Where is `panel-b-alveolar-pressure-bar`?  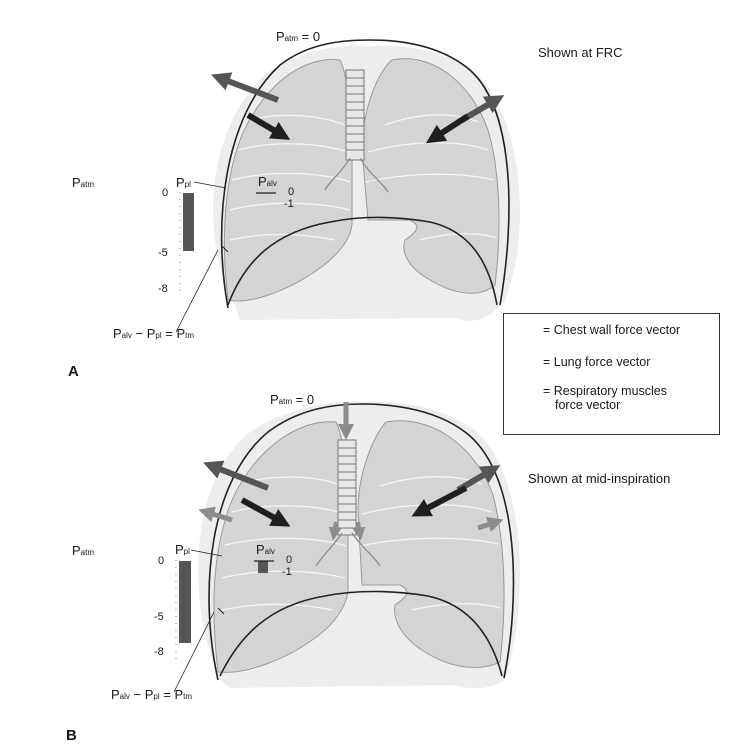
panel-b-alveolar-pressure-bar is located at coordinates (263, 567).